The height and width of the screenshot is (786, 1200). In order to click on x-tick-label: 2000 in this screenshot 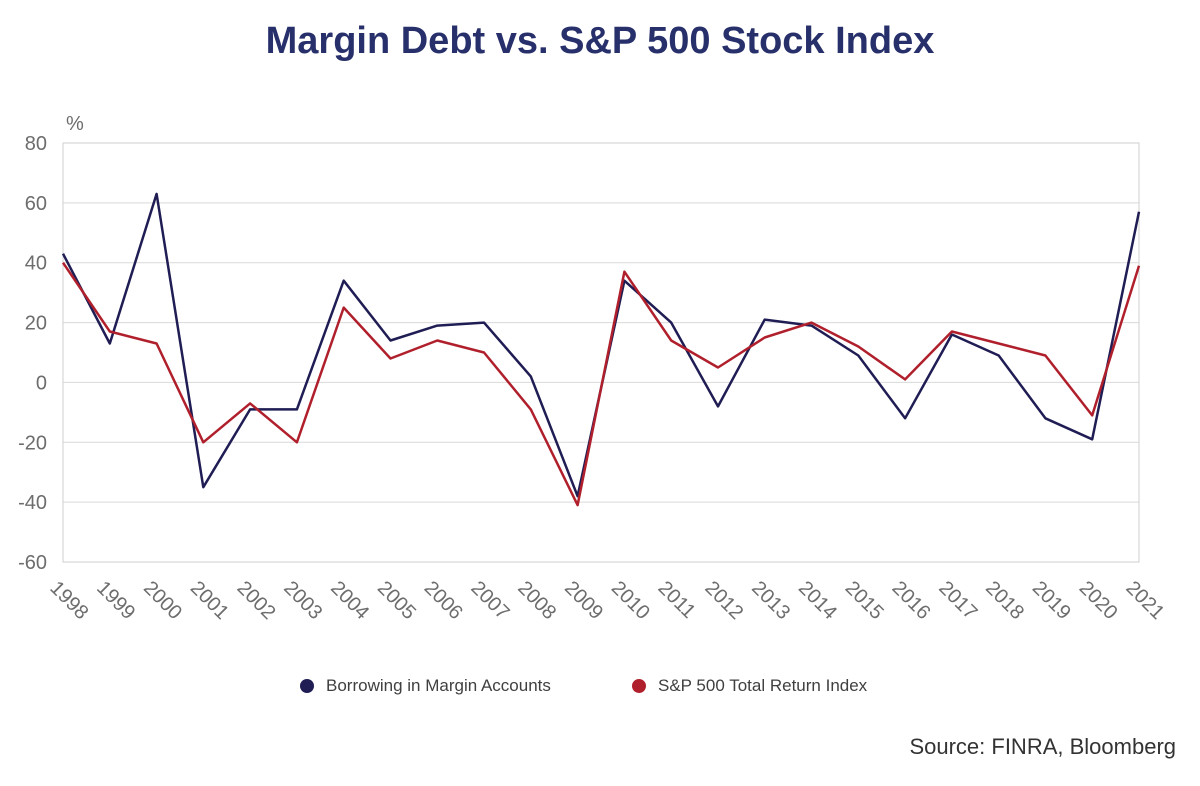, I will do `click(162, 600)`.